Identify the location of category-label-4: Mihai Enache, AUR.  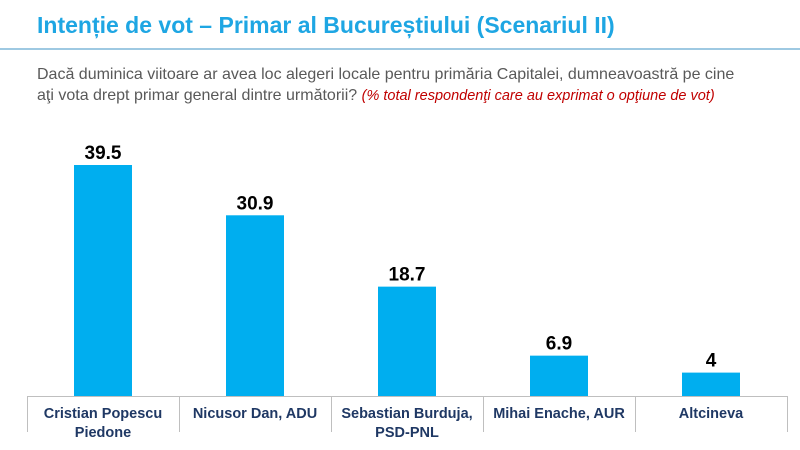
(559, 414).